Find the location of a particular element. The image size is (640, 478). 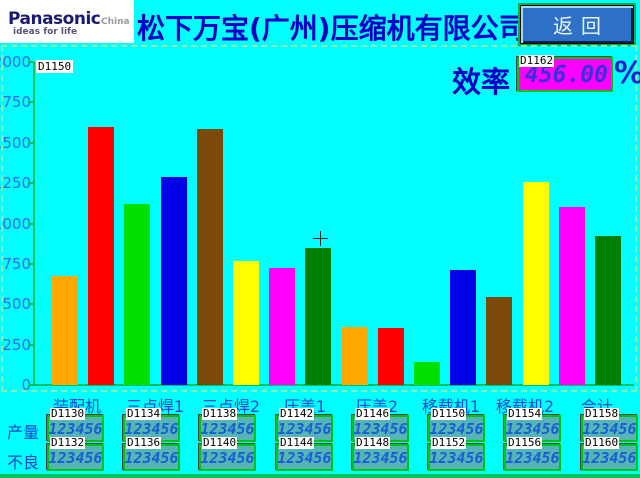

value-display: D1152 123456 is located at coordinates (456, 454).